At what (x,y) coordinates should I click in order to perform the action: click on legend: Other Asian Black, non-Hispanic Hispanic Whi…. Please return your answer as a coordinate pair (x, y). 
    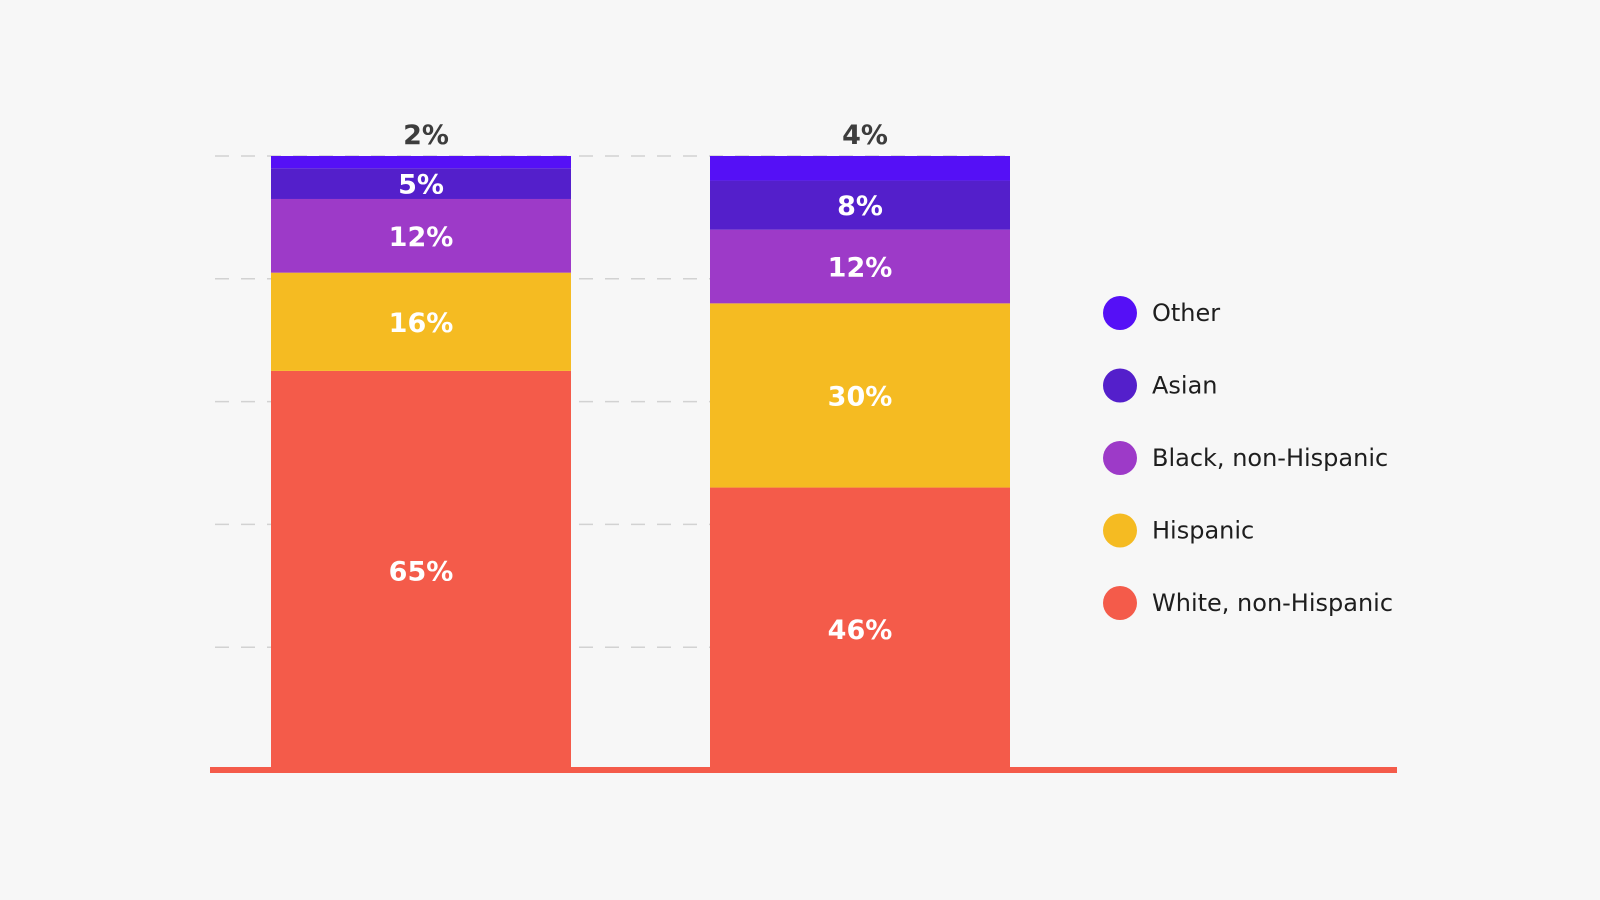
    Looking at the image, I should click on (1248, 458).